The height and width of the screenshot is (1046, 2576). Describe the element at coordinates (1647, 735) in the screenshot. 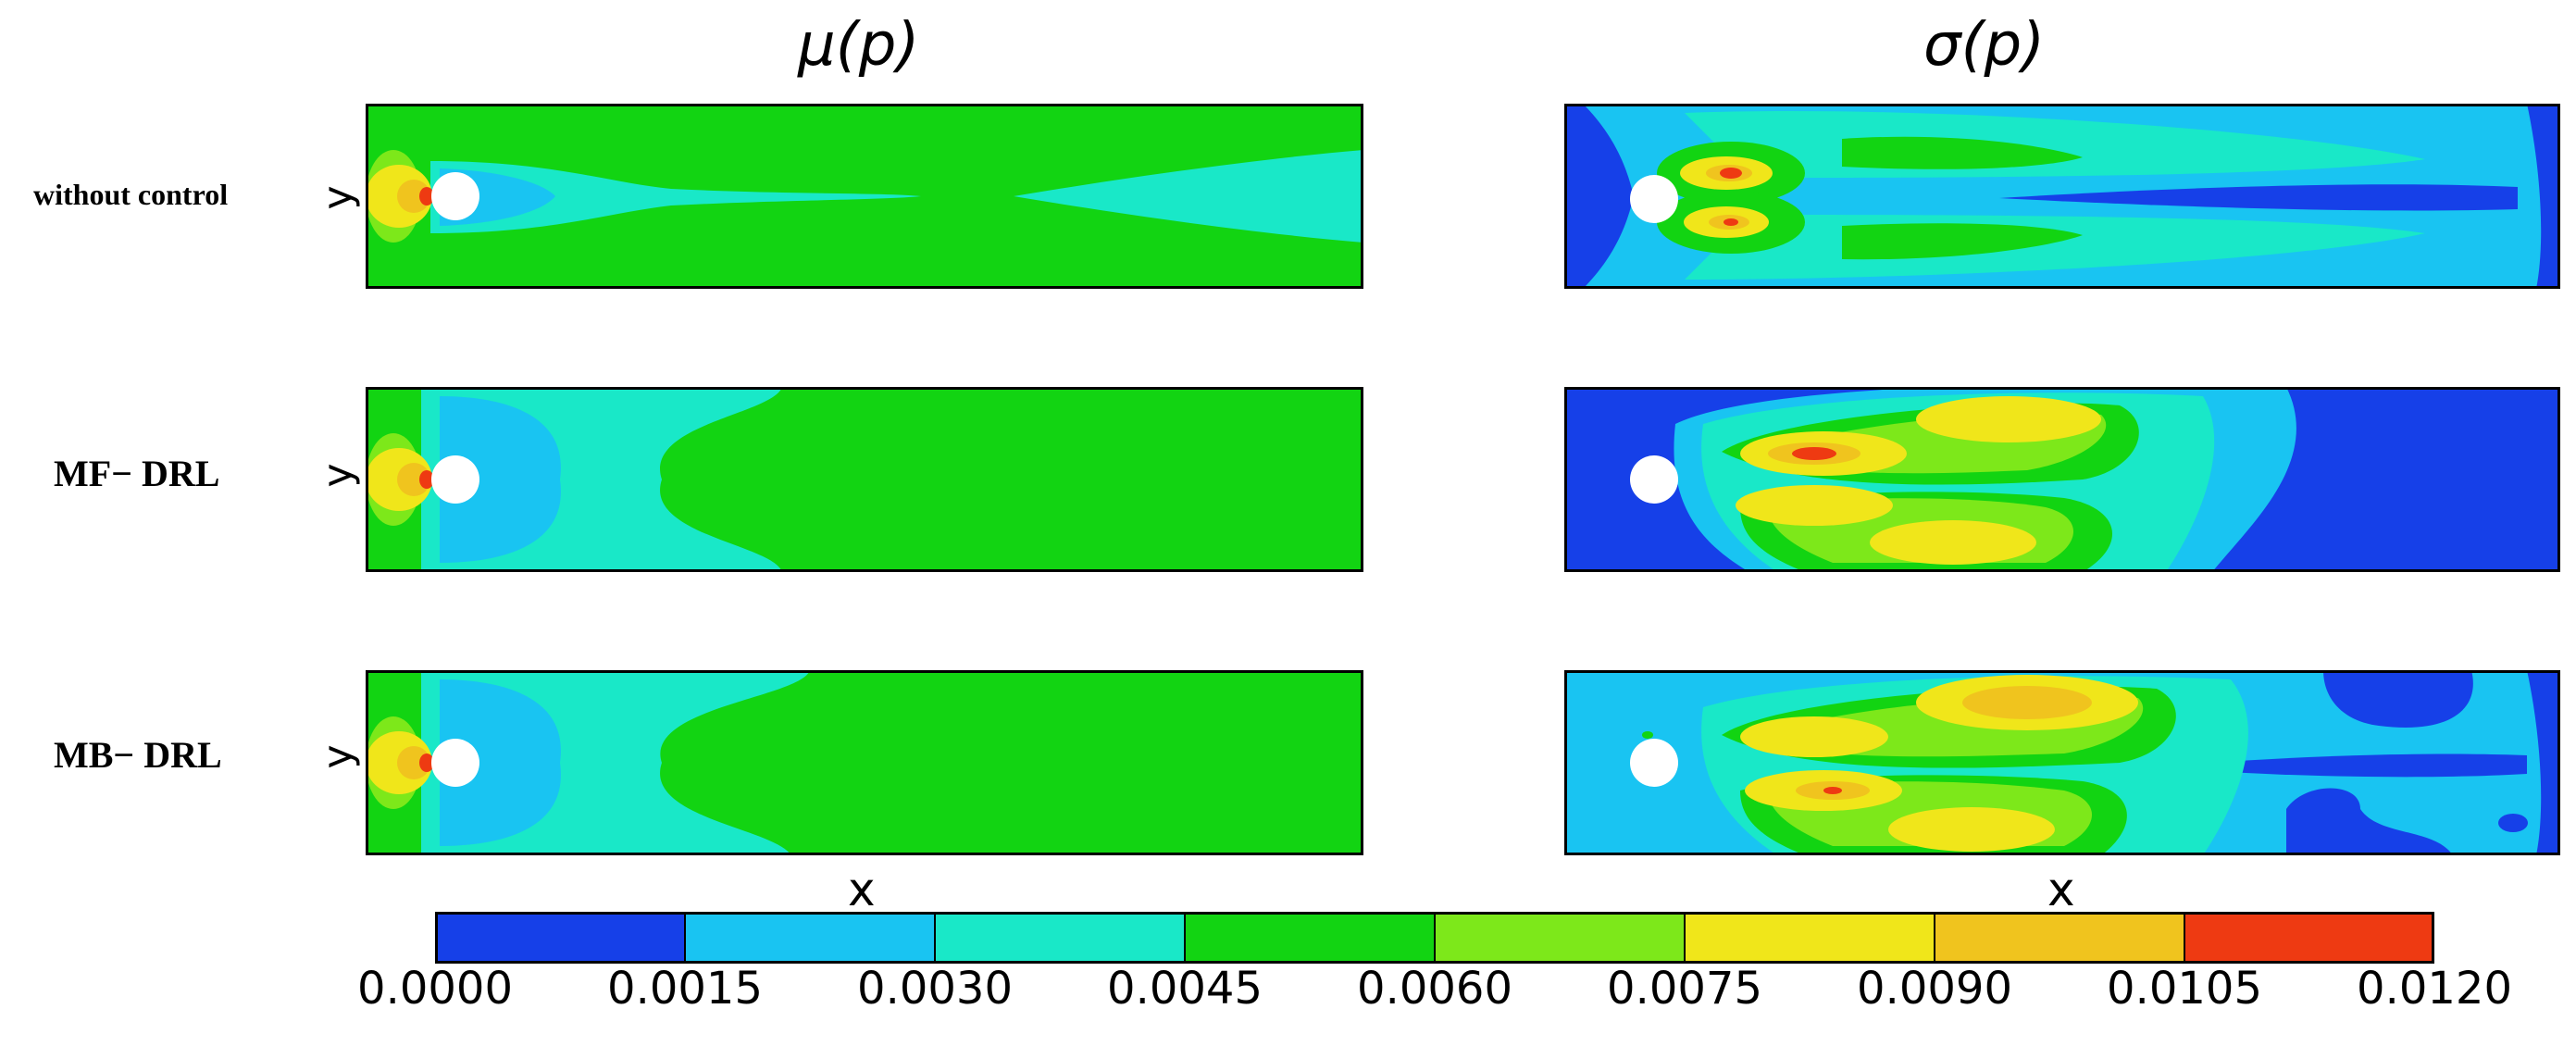

I see `contour-green-tiny` at that location.